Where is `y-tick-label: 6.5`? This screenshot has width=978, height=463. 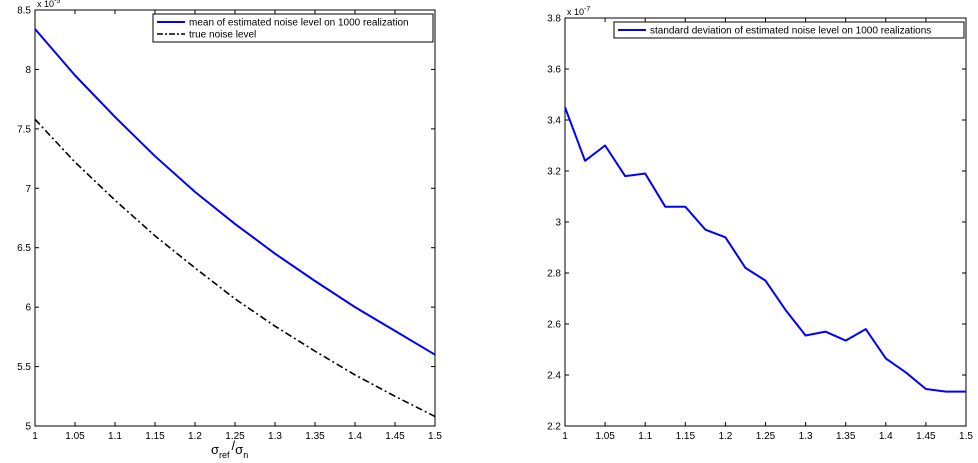
y-tick-label: 6.5 is located at coordinates (24, 248).